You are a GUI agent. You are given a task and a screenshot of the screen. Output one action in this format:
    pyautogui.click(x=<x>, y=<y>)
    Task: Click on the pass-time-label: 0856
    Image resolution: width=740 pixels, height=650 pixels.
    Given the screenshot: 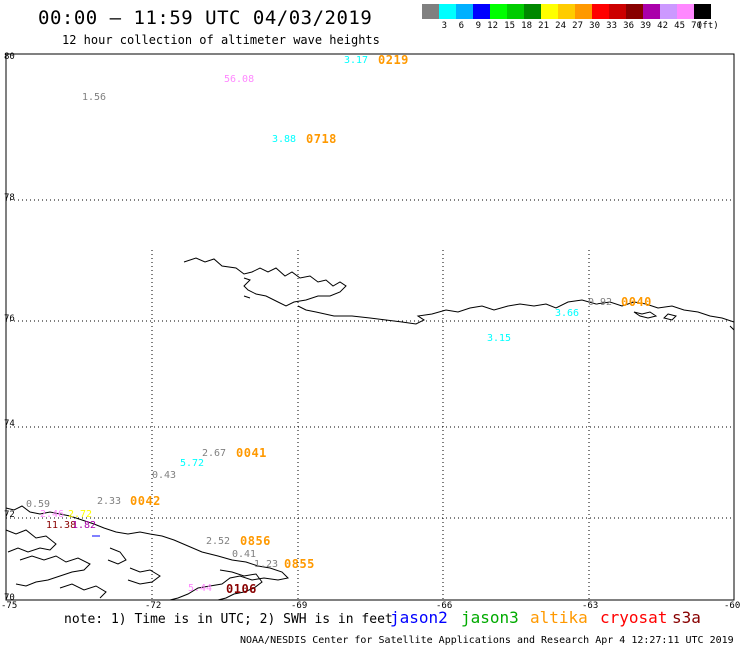 What is the action you would take?
    pyautogui.click(x=255, y=541)
    